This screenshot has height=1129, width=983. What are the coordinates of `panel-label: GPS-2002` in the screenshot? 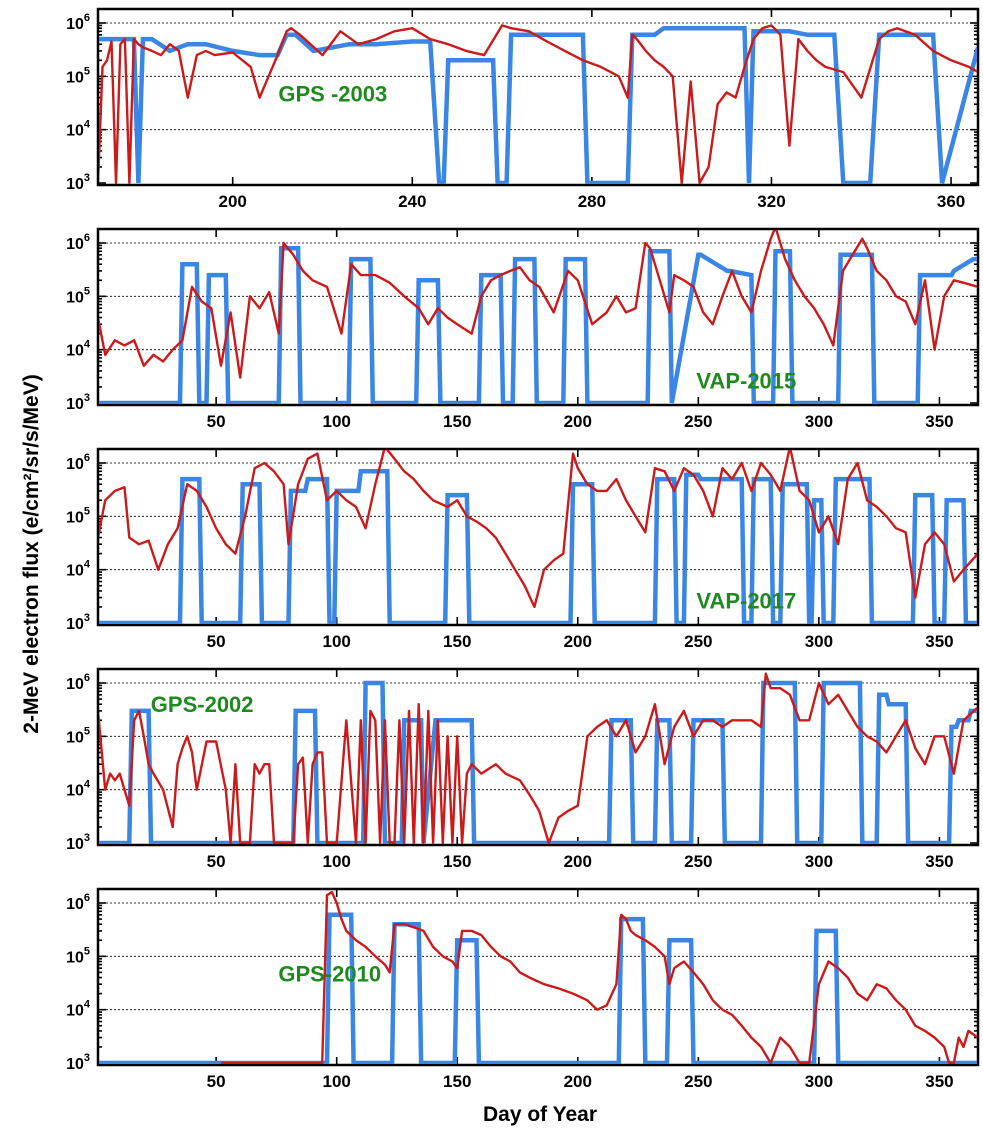 It's located at (202, 704).